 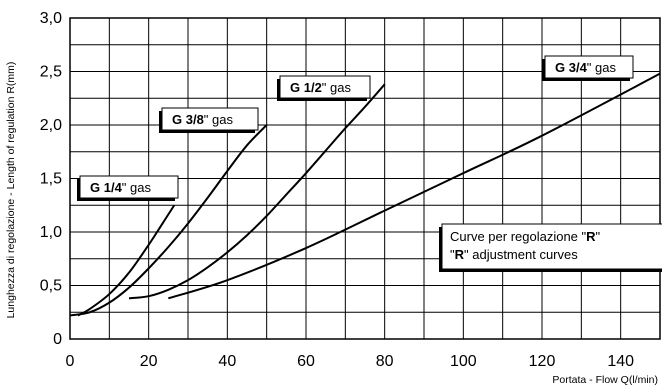 I want to click on y-tick-label: 1,5, so click(x=51, y=179).